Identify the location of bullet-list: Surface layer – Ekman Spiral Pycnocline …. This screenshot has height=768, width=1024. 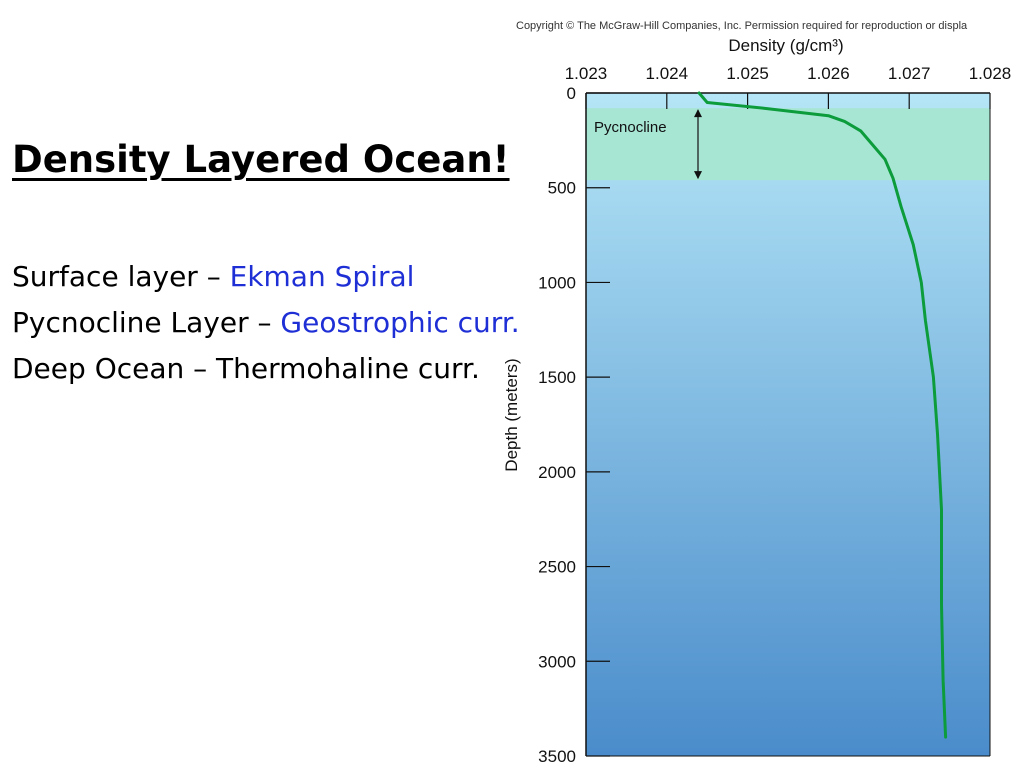
(266, 323).